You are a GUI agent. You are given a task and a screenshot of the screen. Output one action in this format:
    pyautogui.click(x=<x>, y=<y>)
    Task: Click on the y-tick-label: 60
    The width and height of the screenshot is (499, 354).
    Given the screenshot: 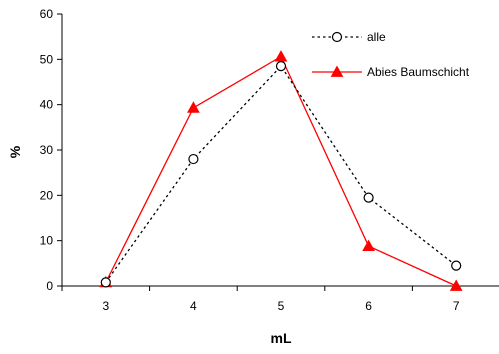 What is the action you would take?
    pyautogui.click(x=47, y=14)
    